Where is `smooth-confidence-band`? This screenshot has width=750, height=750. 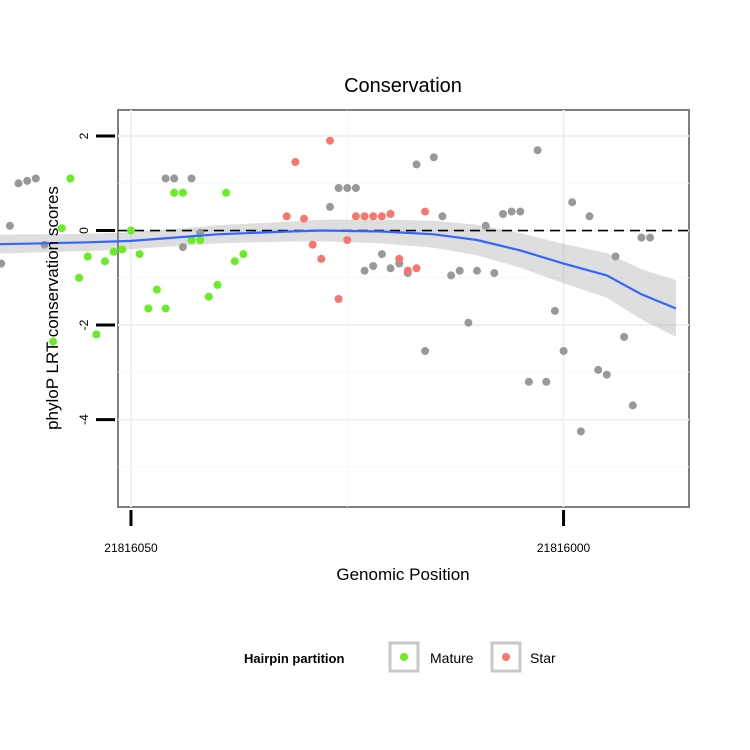 smooth-confidence-band is located at coordinates (338, 278).